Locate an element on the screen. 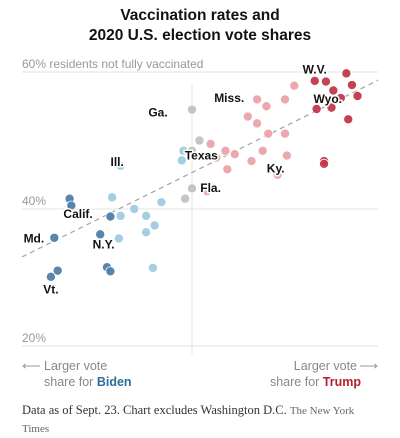 The image size is (400, 438). x-right-label-line-2: share for Trump is located at coordinates (315, 382).